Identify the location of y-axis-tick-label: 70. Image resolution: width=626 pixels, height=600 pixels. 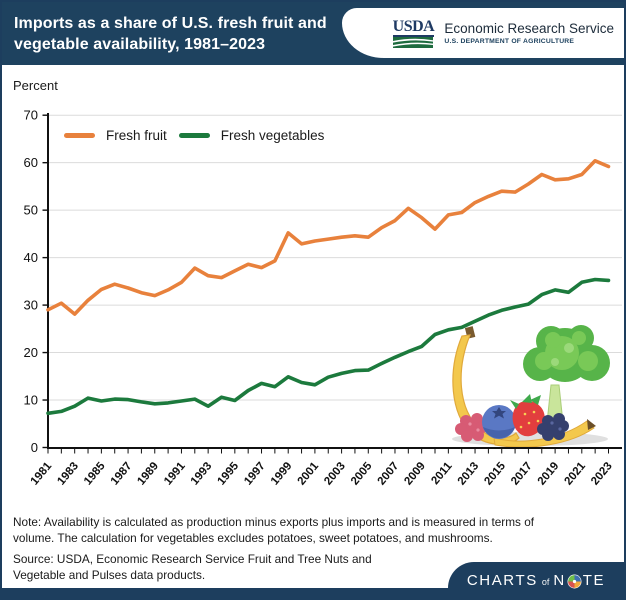
(31, 115).